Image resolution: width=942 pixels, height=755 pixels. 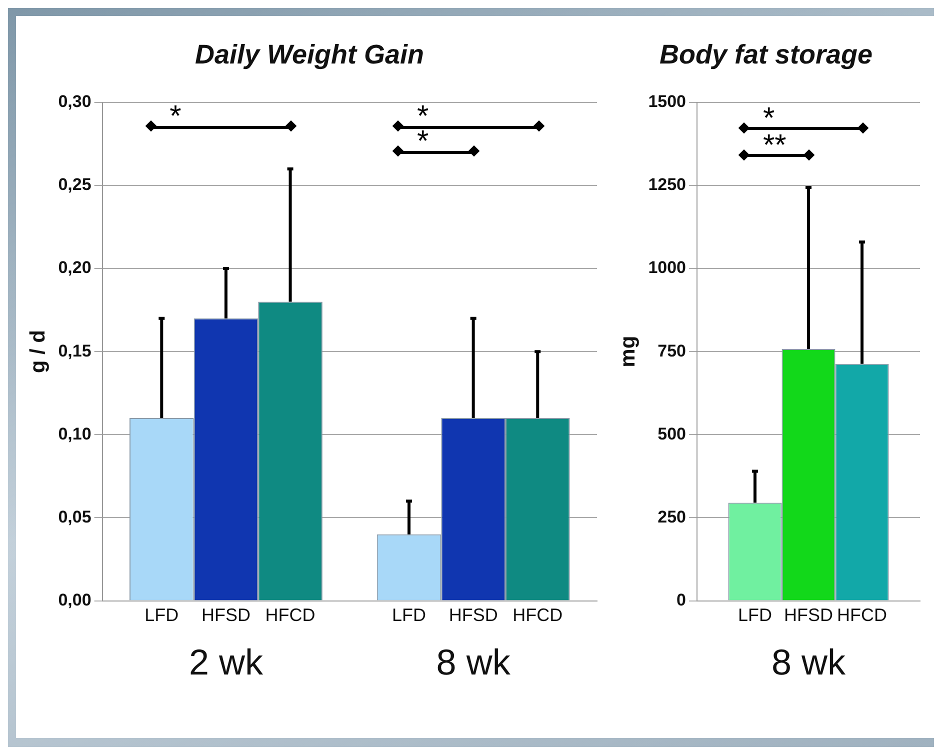 What do you see at coordinates (672, 516) in the screenshot?
I see `y-tick-label: 250` at bounding box center [672, 516].